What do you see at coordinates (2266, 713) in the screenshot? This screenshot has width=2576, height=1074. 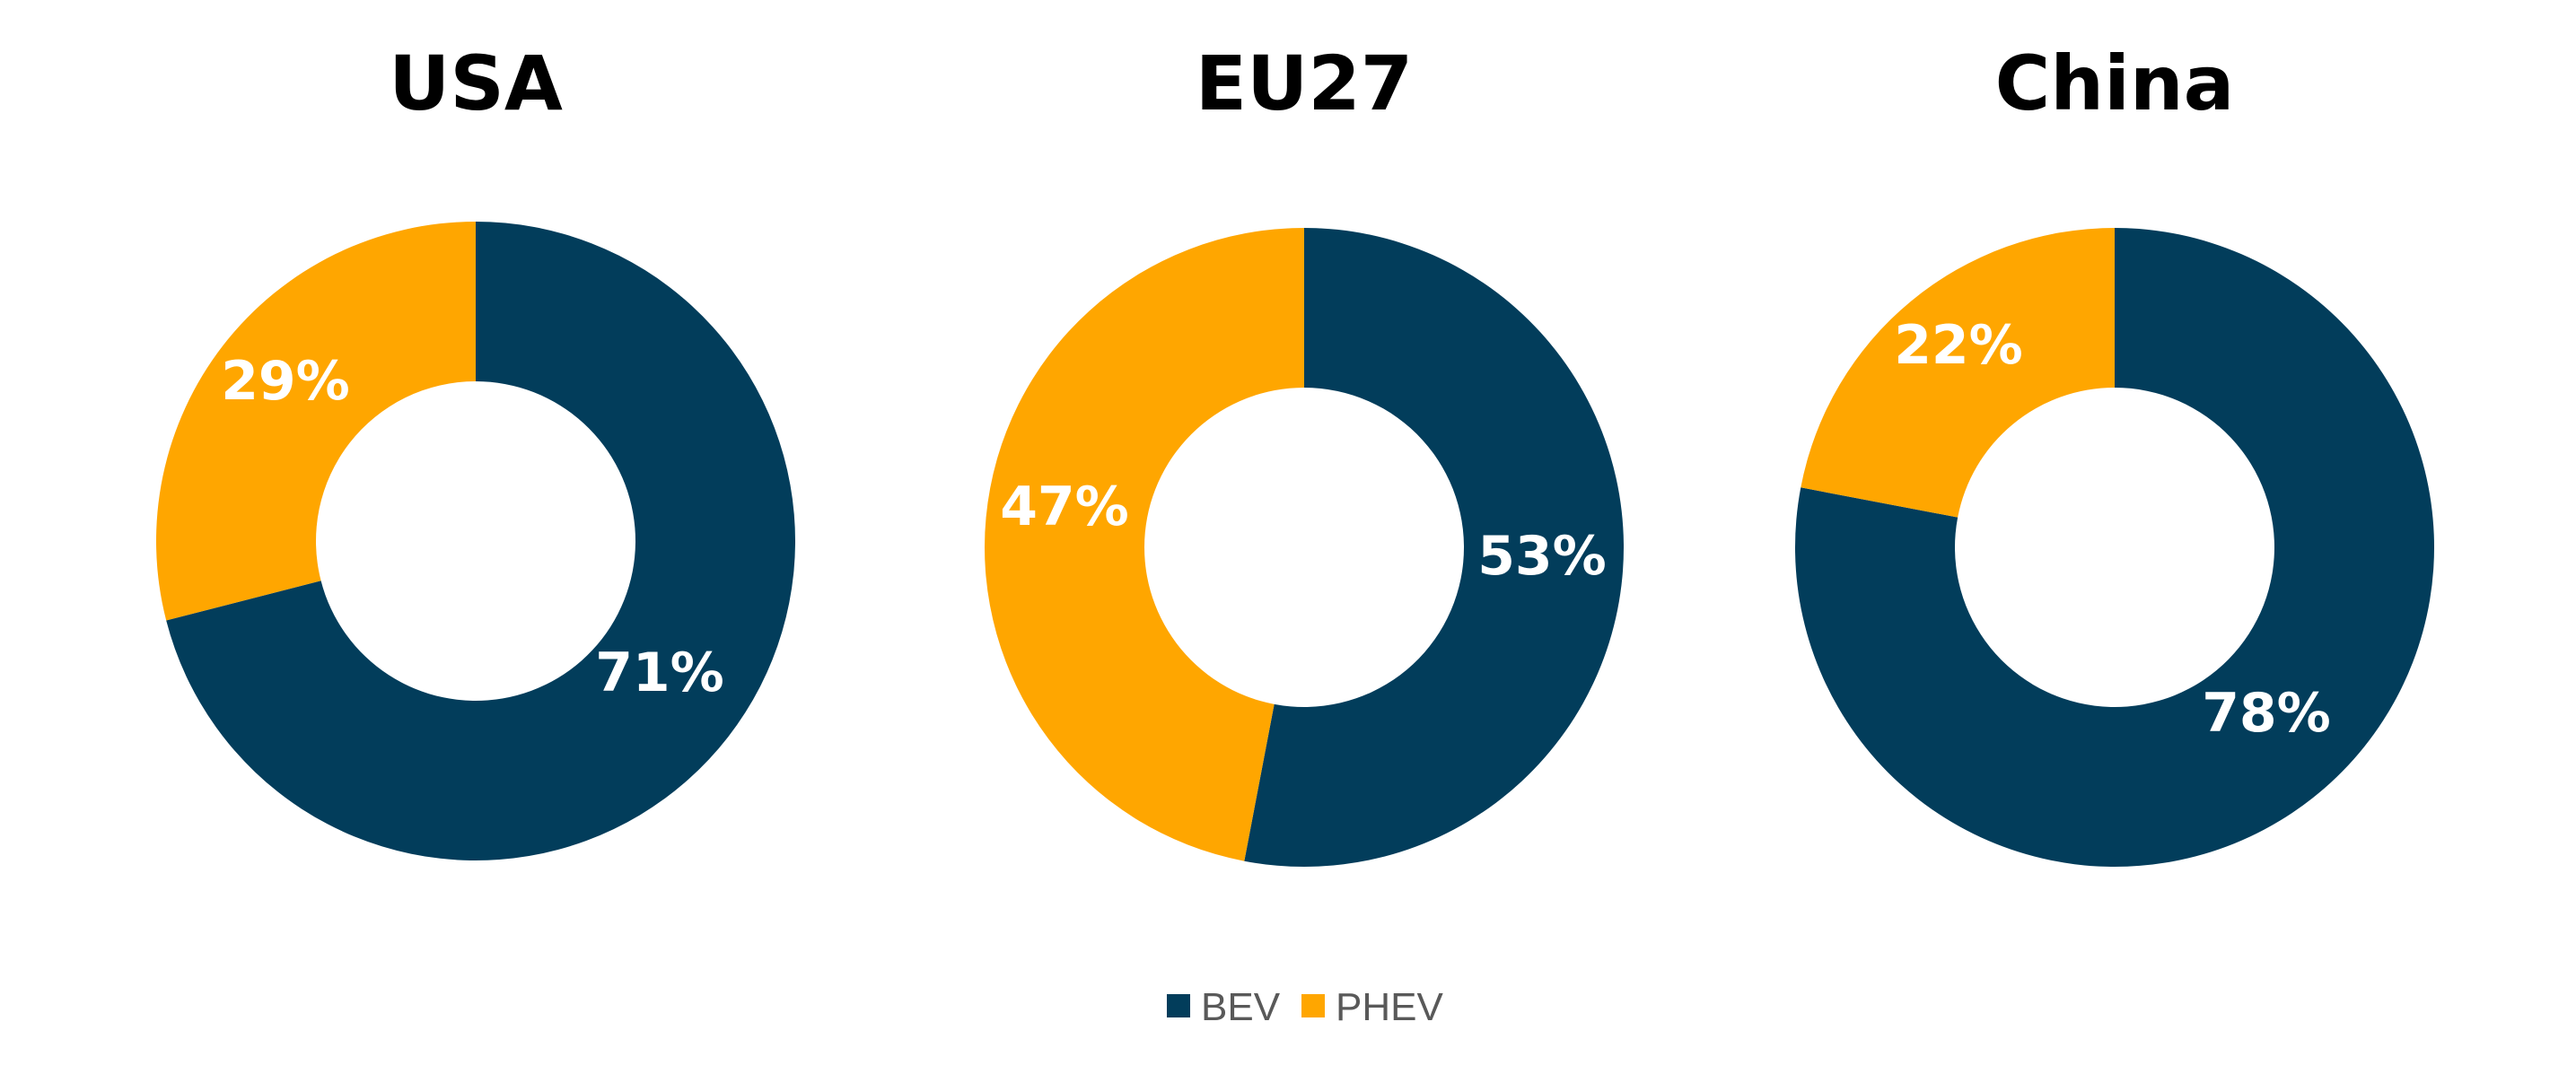 I see `slice-label-bev-china: 78%` at bounding box center [2266, 713].